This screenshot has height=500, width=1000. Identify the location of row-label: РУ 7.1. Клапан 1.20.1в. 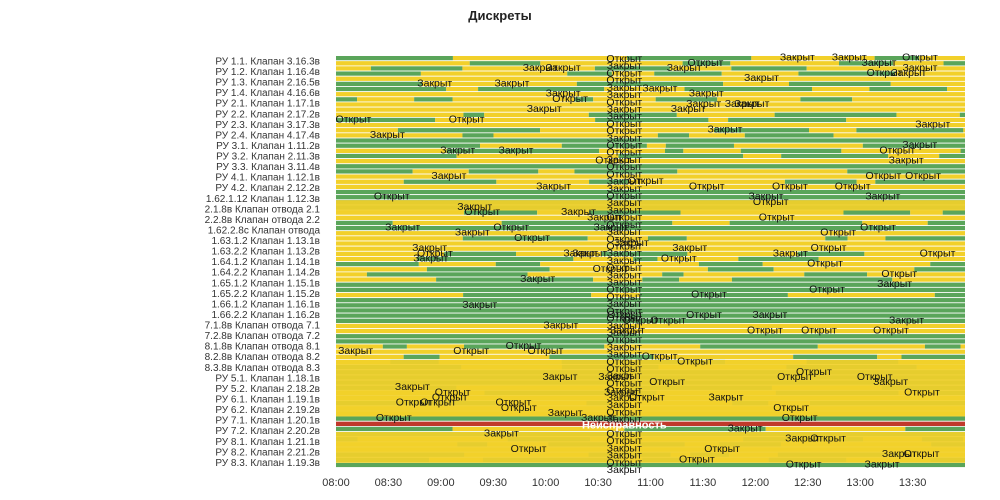
(267, 421).